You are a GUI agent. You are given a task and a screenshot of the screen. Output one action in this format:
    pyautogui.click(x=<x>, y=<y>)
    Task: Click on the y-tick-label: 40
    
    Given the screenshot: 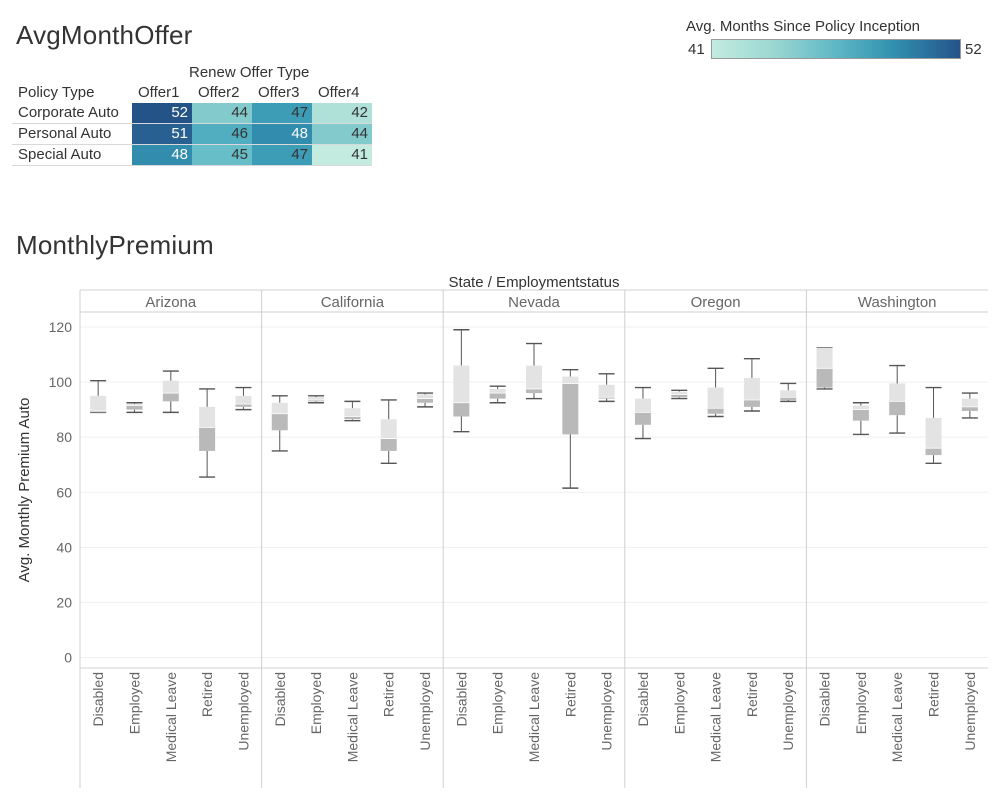 What is the action you would take?
    pyautogui.click(x=64, y=547)
    